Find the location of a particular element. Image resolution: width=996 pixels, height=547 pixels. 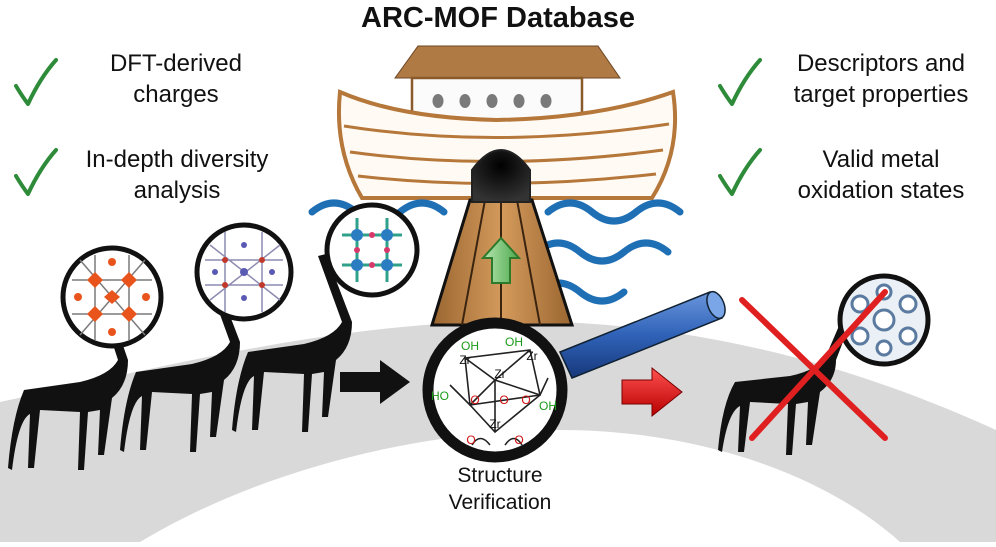

page-title: ARC-MOF Database is located at coordinates (498, 18).